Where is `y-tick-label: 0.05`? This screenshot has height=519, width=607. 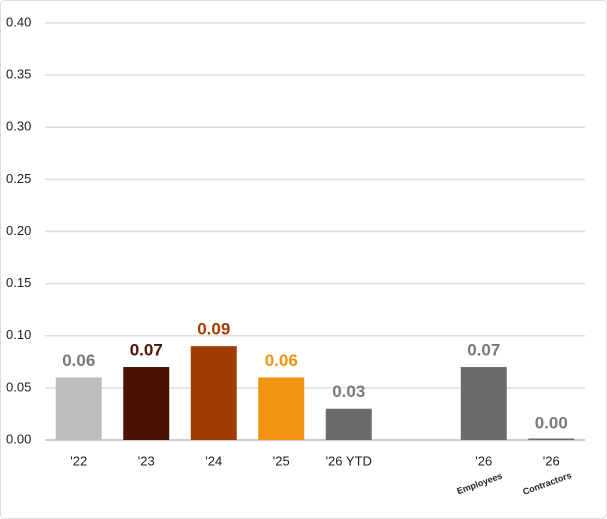
y-tick-label: 0.05 is located at coordinates (18, 386).